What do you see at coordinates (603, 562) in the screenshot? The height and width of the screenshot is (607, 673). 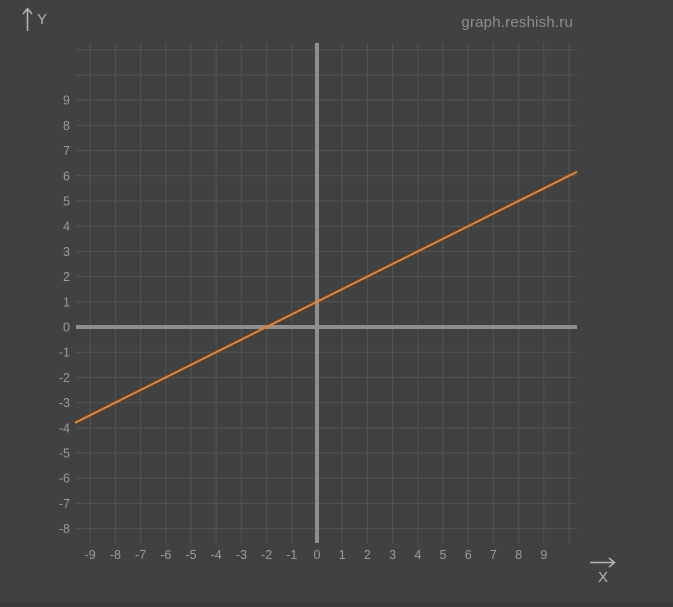 I see `right-arrow-icon` at bounding box center [603, 562].